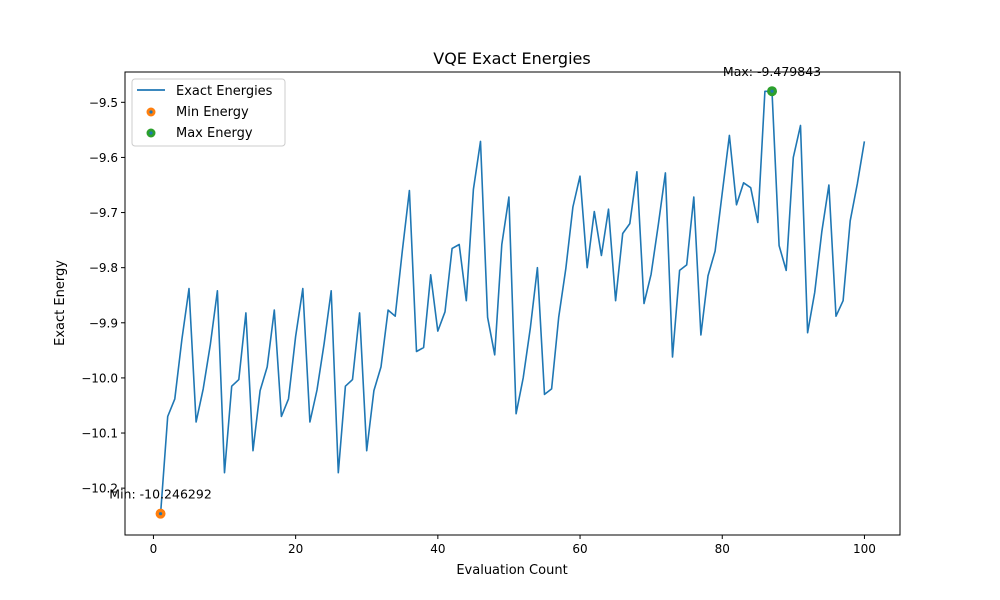  What do you see at coordinates (103, 103) in the screenshot?
I see `y-tick-label: −9.5` at bounding box center [103, 103].